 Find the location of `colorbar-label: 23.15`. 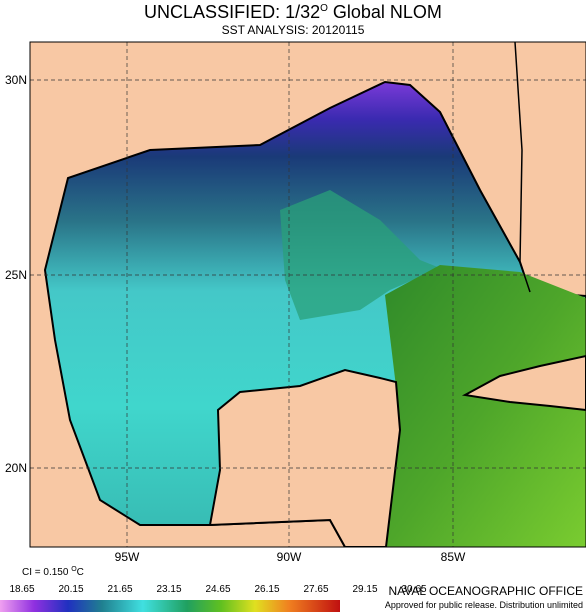

colorbar-label: 23.15 is located at coordinates (168, 589).